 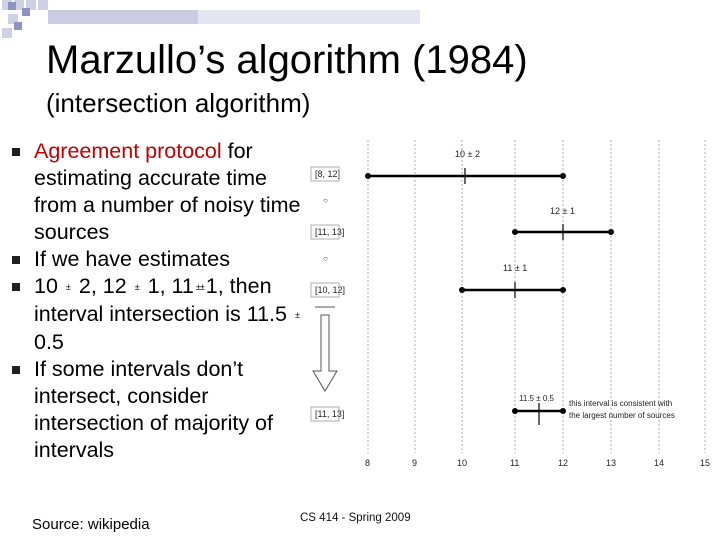 What do you see at coordinates (536, 398) in the screenshot?
I see `estimate-label: 11.5 ± 0.5` at bounding box center [536, 398].